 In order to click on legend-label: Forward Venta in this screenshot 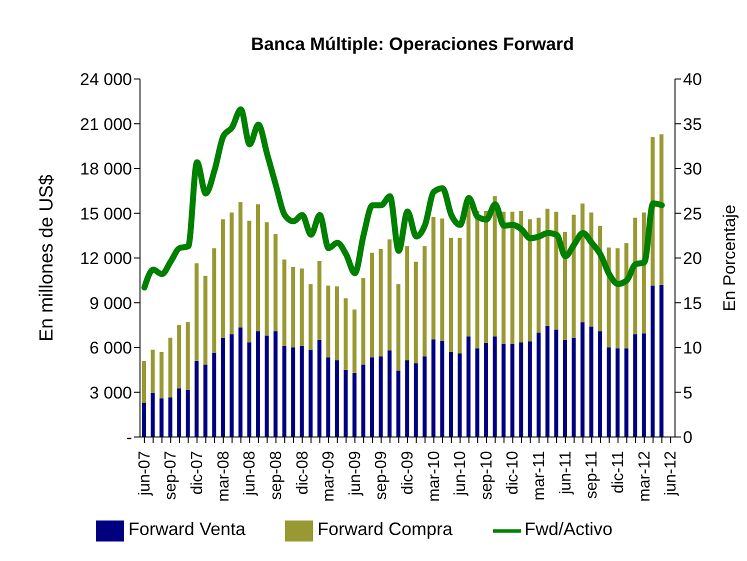, I will do `click(187, 529)`.